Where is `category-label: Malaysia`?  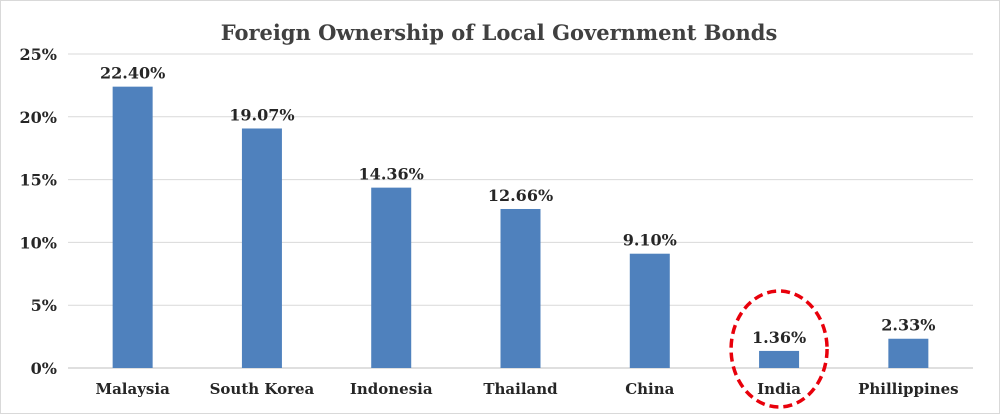 category-label: Malaysia is located at coordinates (132, 389).